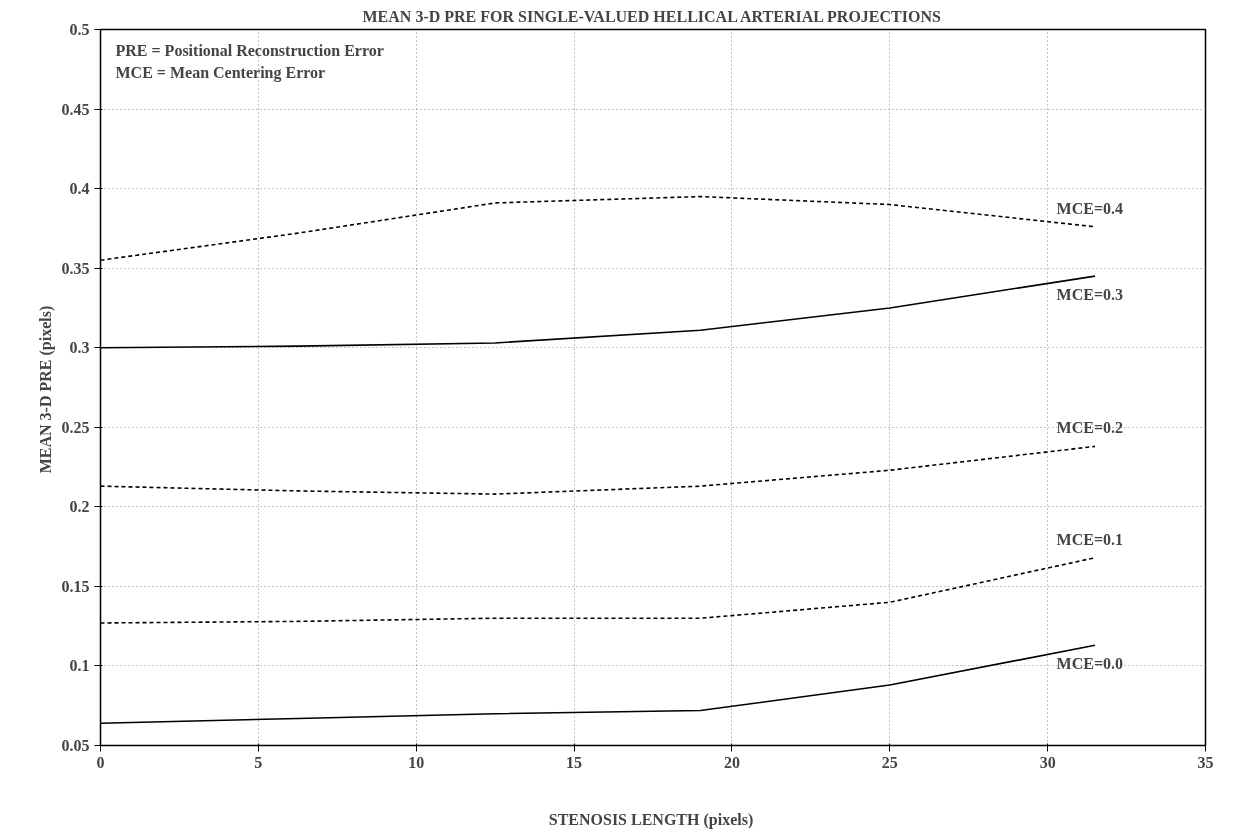 The height and width of the screenshot is (837, 1235). What do you see at coordinates (220, 72) in the screenshot?
I see `annotation: MCE = Mean Centering Error` at bounding box center [220, 72].